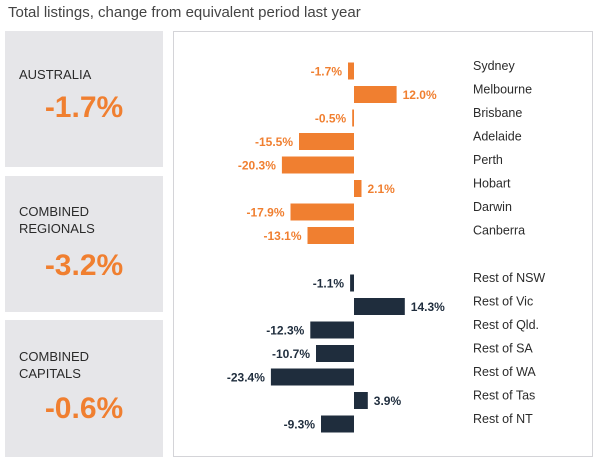 The image size is (600, 469). Describe the element at coordinates (57, 220) in the screenshot. I see `combined-regionals-label: COMBINED REGIONALS` at that location.